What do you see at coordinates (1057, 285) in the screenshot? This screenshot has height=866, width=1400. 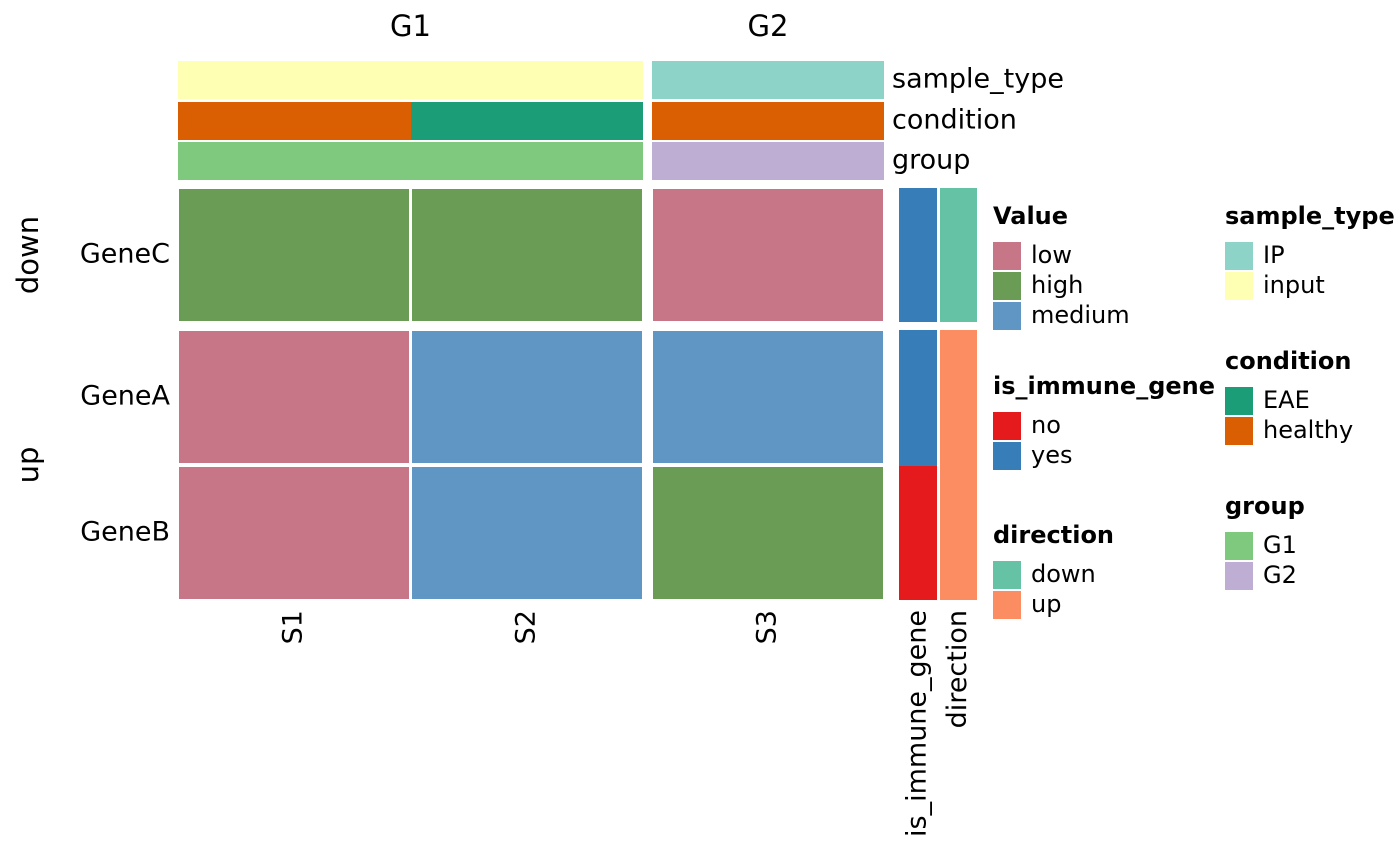 I see `legend-label: high` at bounding box center [1057, 285].